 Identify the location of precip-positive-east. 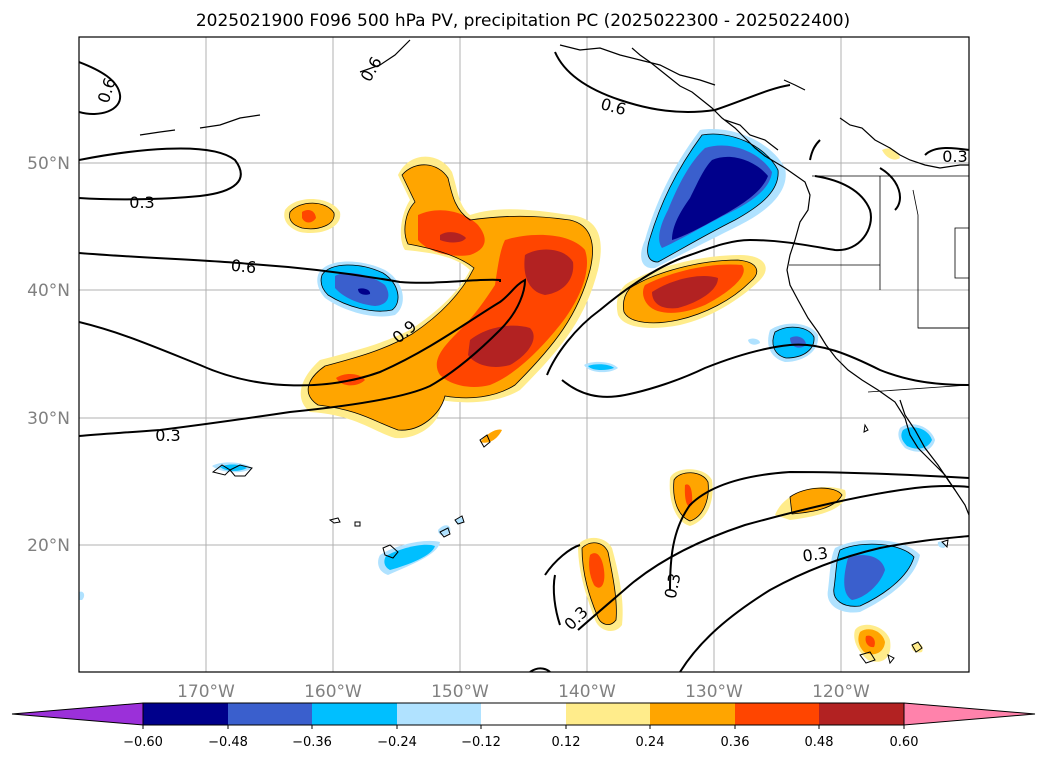
(691, 291).